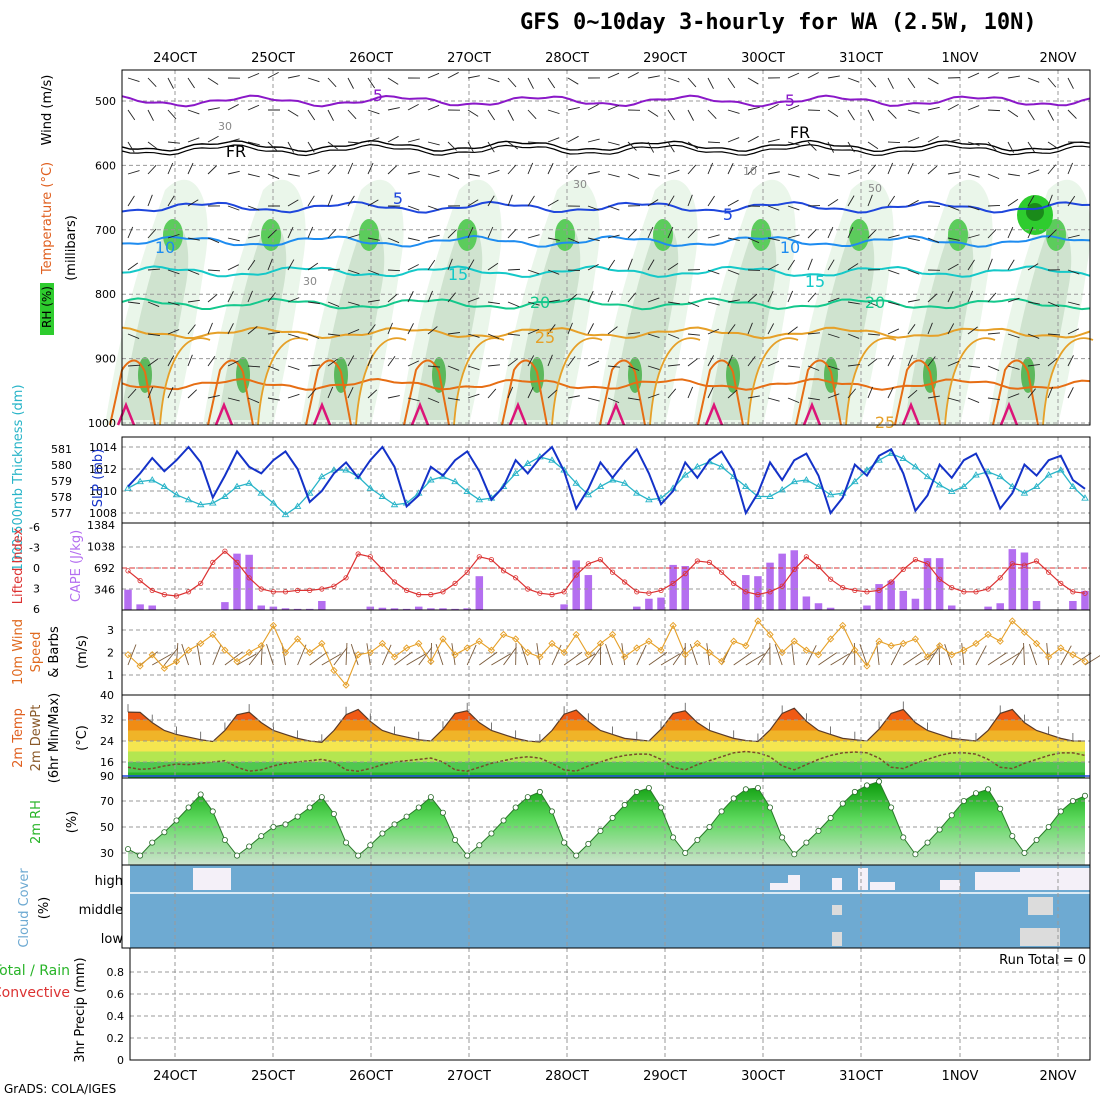 The width and height of the screenshot is (1100, 1100). I want to click on y-tick-thickness: 580, so click(61, 465).